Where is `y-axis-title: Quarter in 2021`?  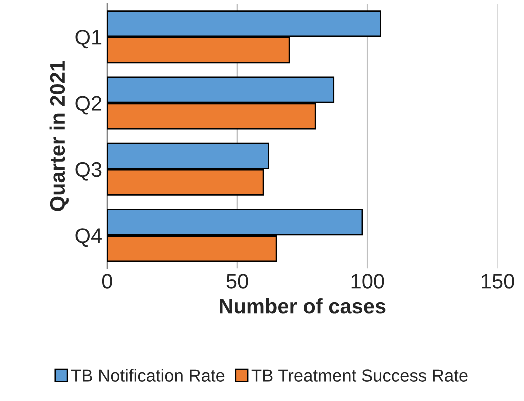 y-axis-title: Quarter in 2021 is located at coordinates (59, 136).